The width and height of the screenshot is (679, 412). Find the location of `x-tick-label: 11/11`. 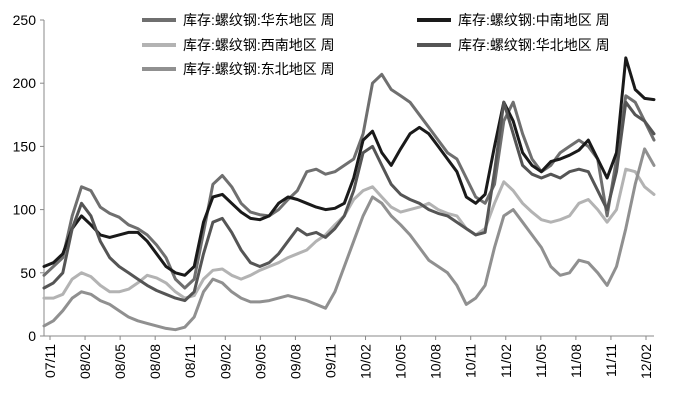

x-tick-label: 11/11 is located at coordinates (611, 360).